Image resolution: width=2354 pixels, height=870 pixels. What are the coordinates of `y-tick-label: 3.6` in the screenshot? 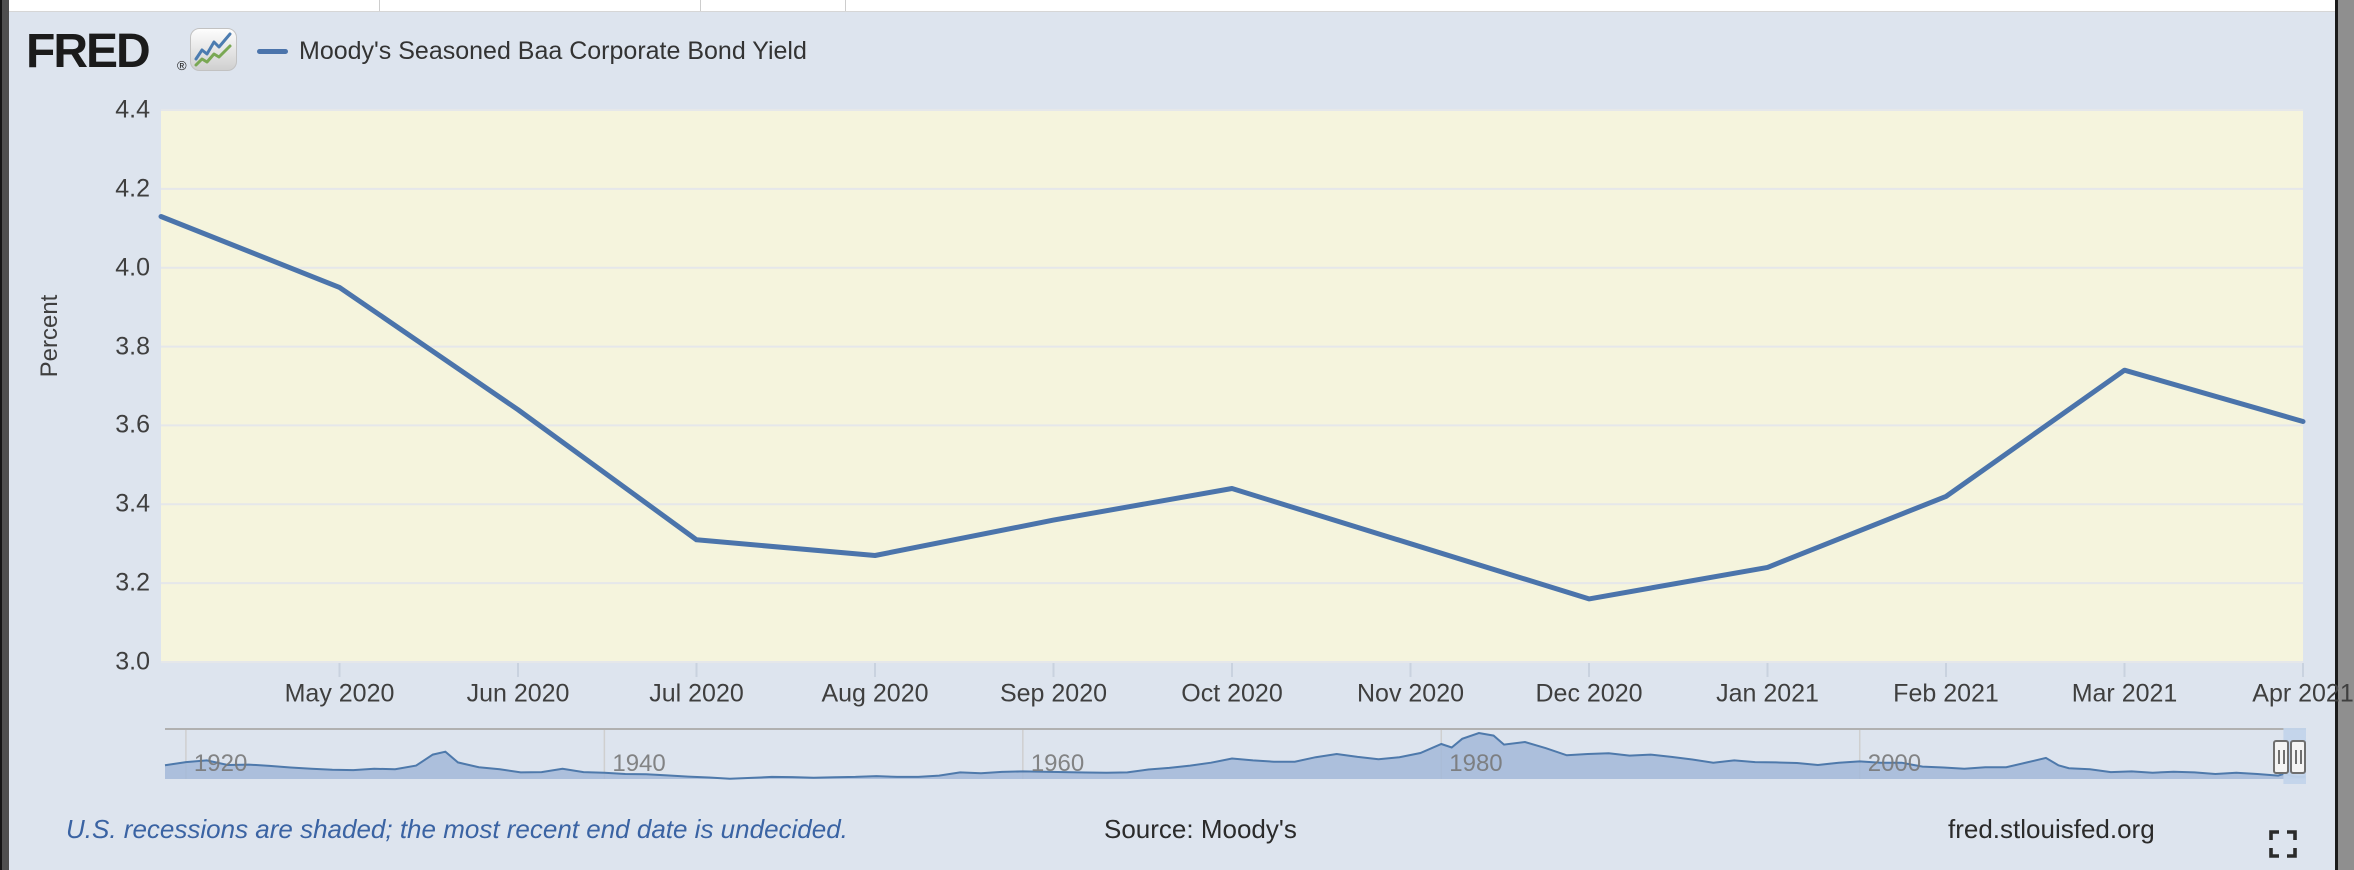 It's located at (132, 424).